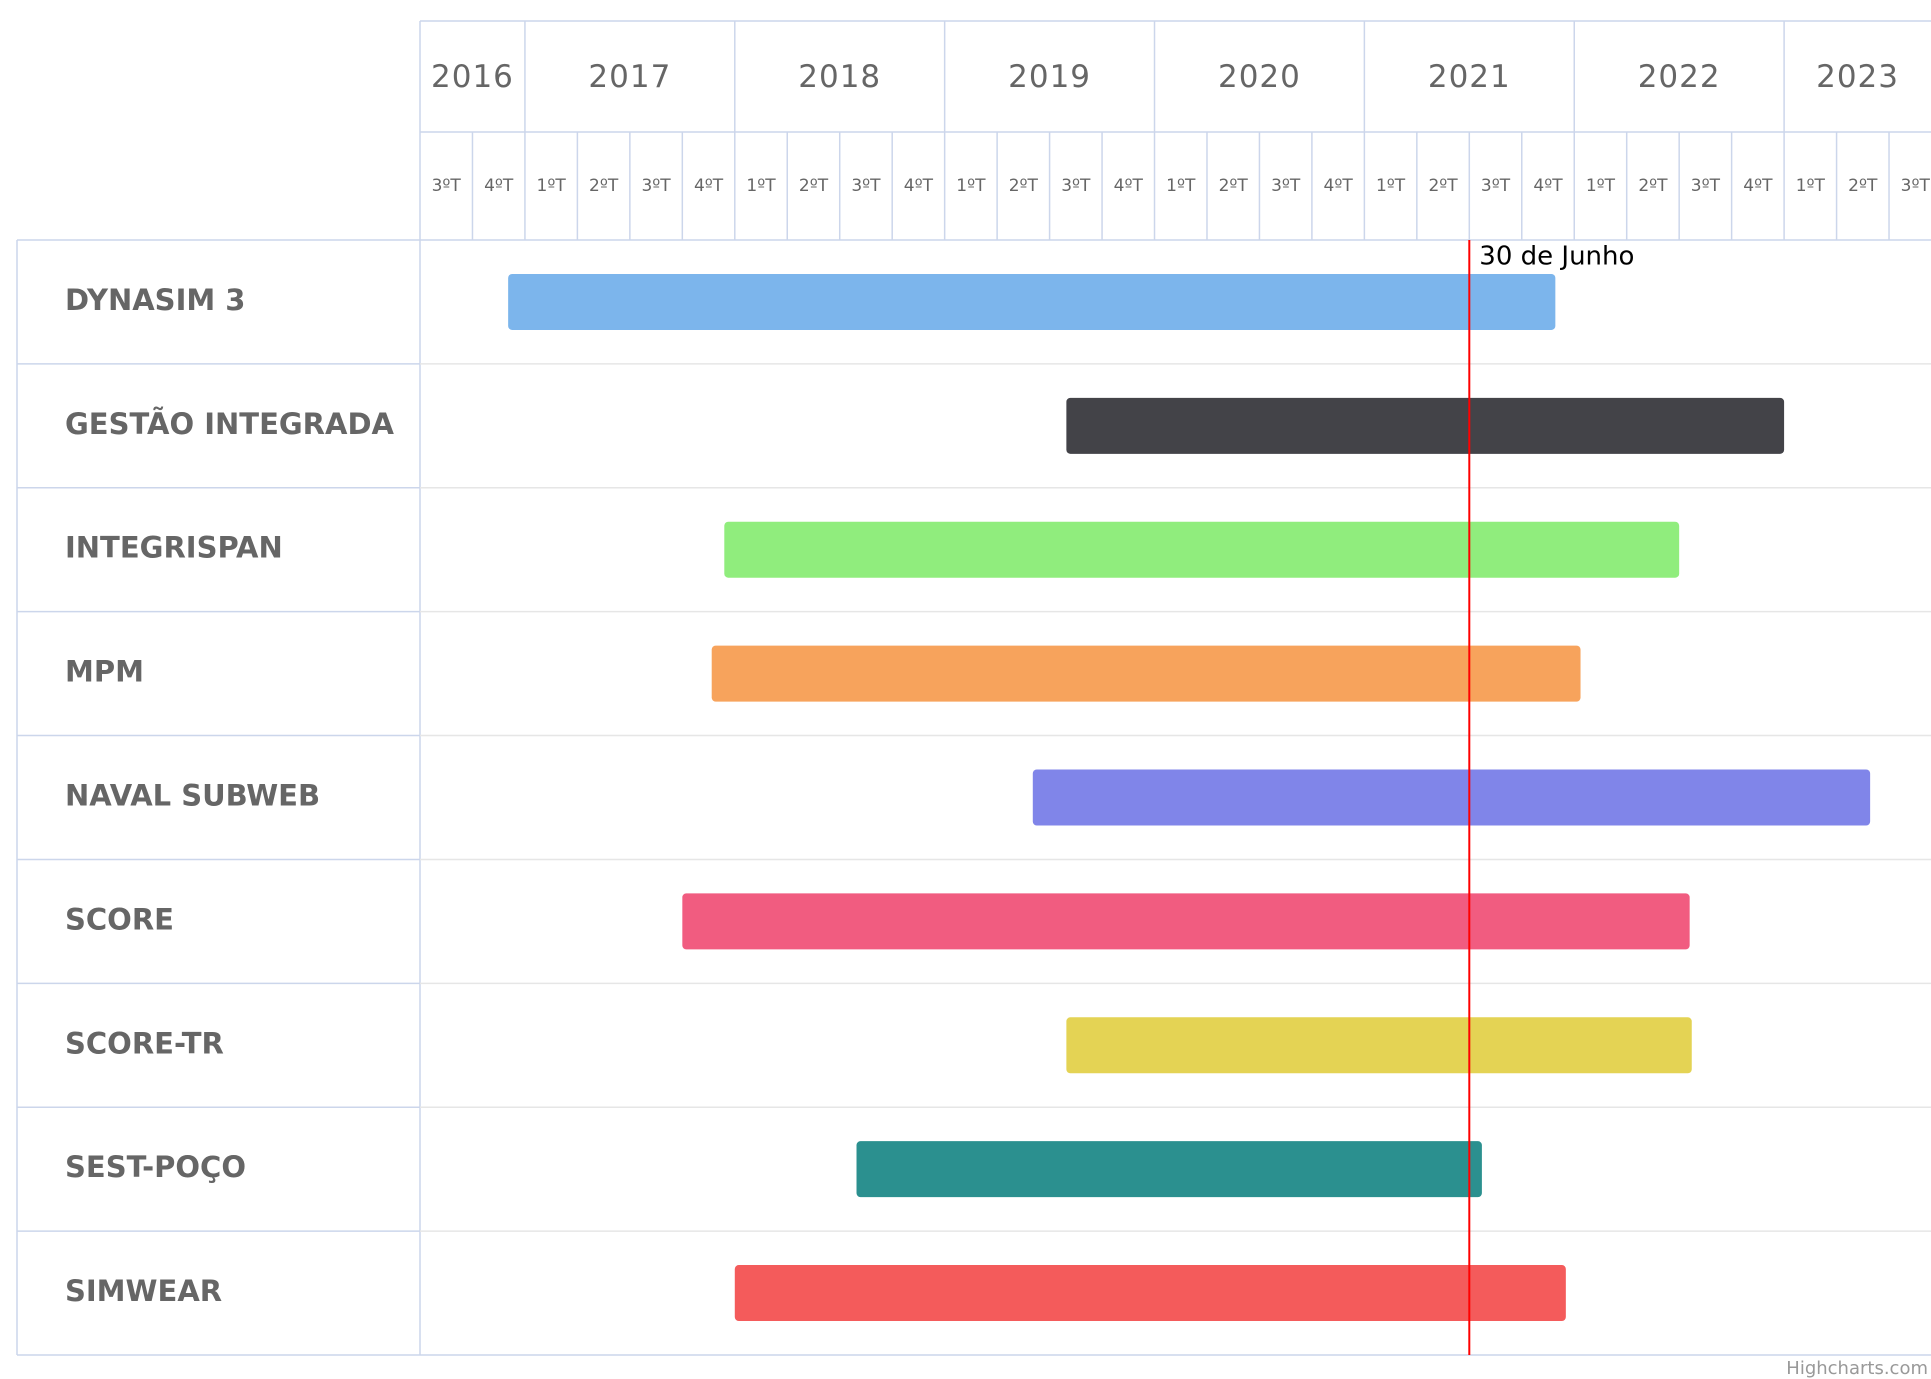  Describe the element at coordinates (155, 1167) in the screenshot. I see `task-label: SEST-POÇO` at that location.